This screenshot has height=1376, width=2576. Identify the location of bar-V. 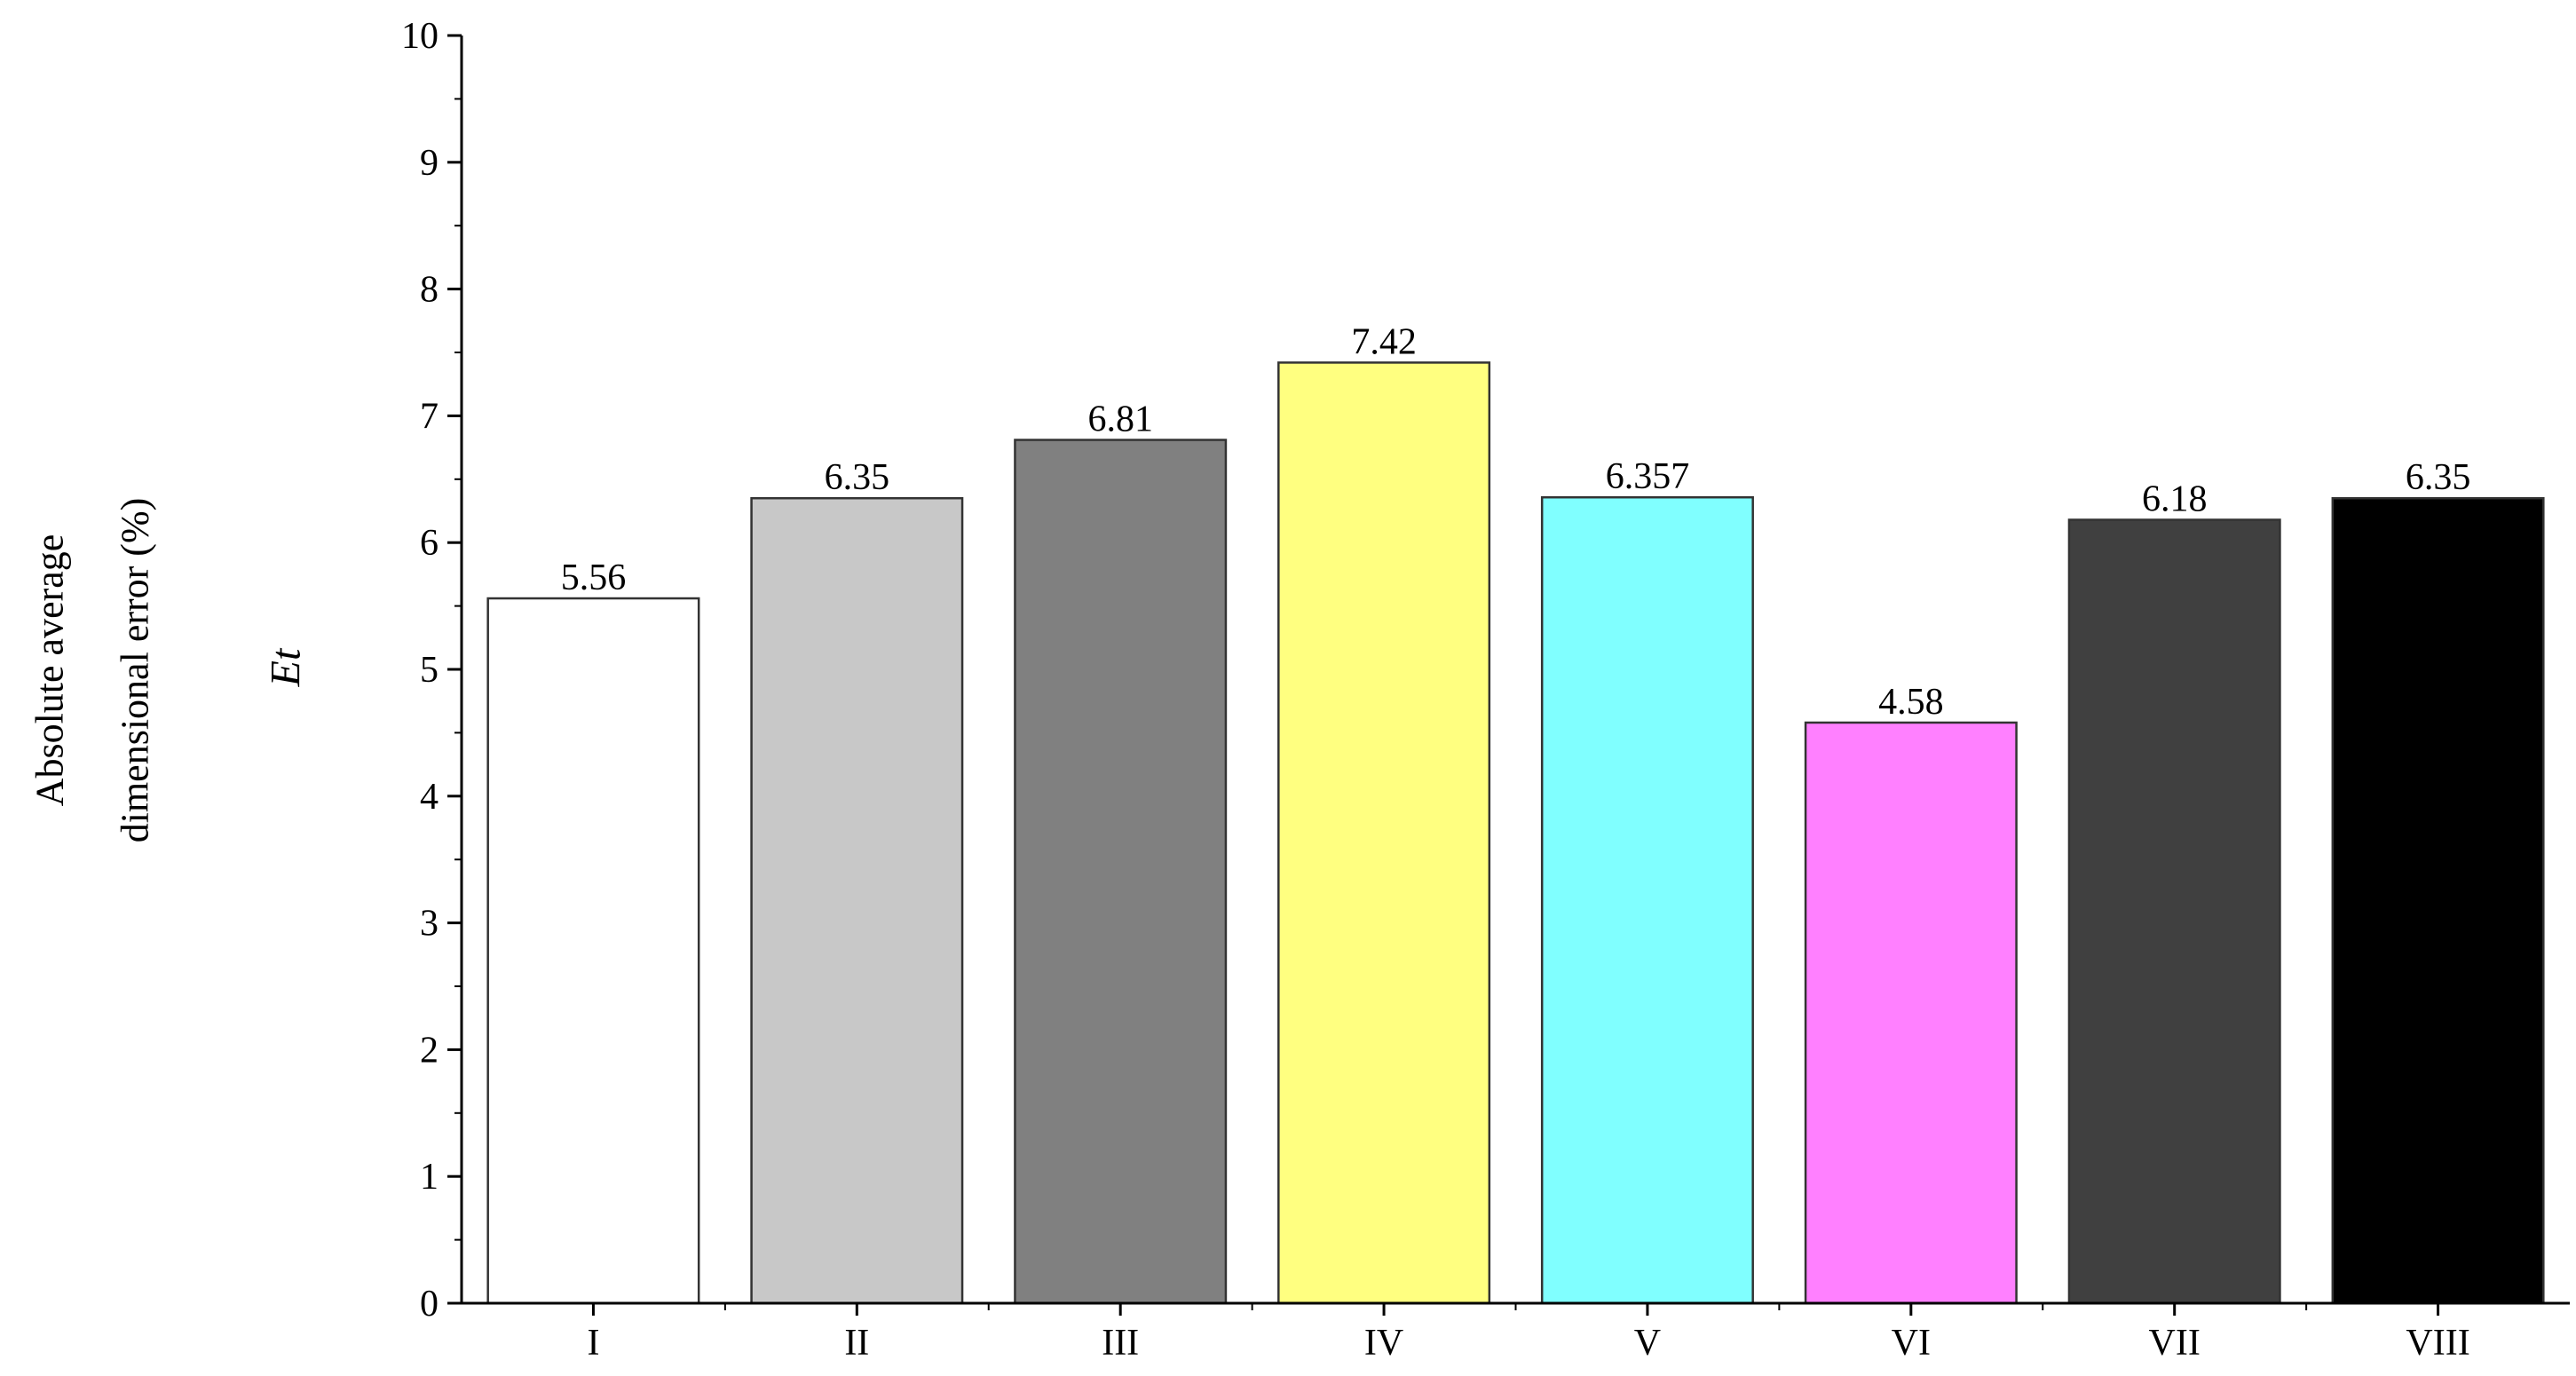
(1647, 900).